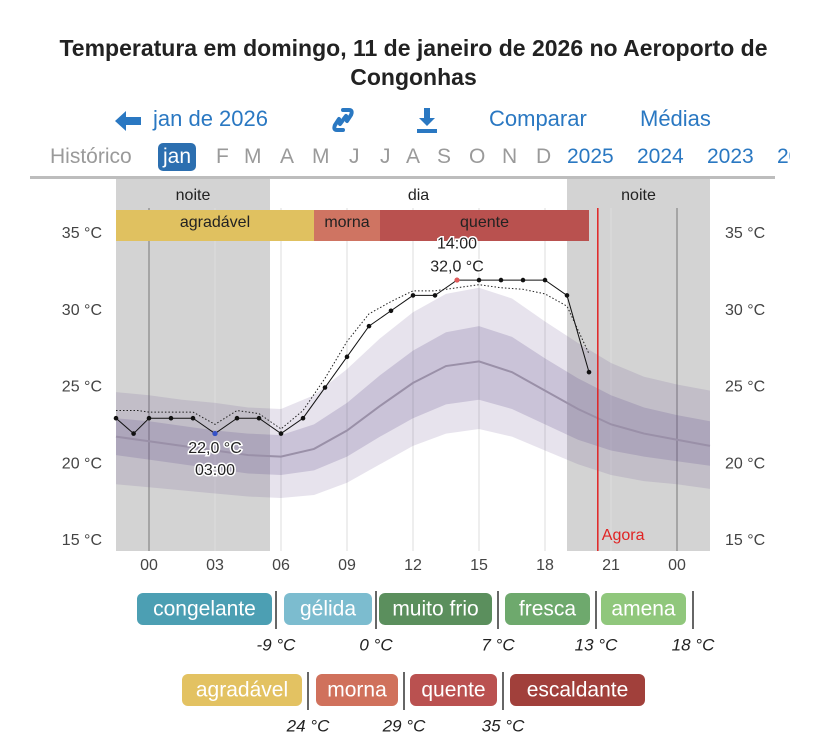 The width and height of the screenshot is (827, 750). What do you see at coordinates (149, 565) in the screenshot?
I see `x-tick-label: 00` at bounding box center [149, 565].